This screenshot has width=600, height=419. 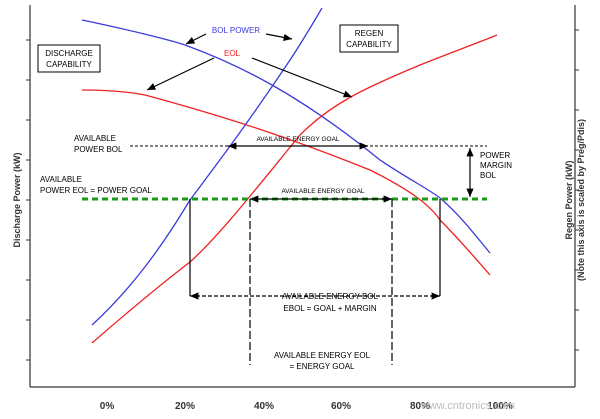 What do you see at coordinates (569, 199) in the screenshot?
I see `axis-label: Regen Power (kW)` at bounding box center [569, 199].